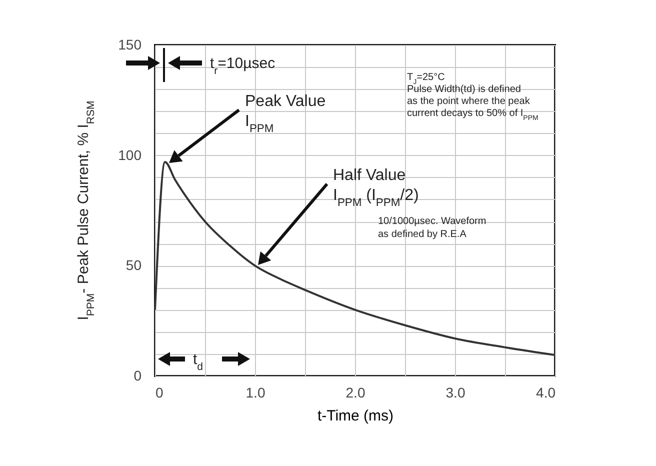 The height and width of the screenshot is (466, 656). I want to click on y-tick-label: 50, so click(134, 265).